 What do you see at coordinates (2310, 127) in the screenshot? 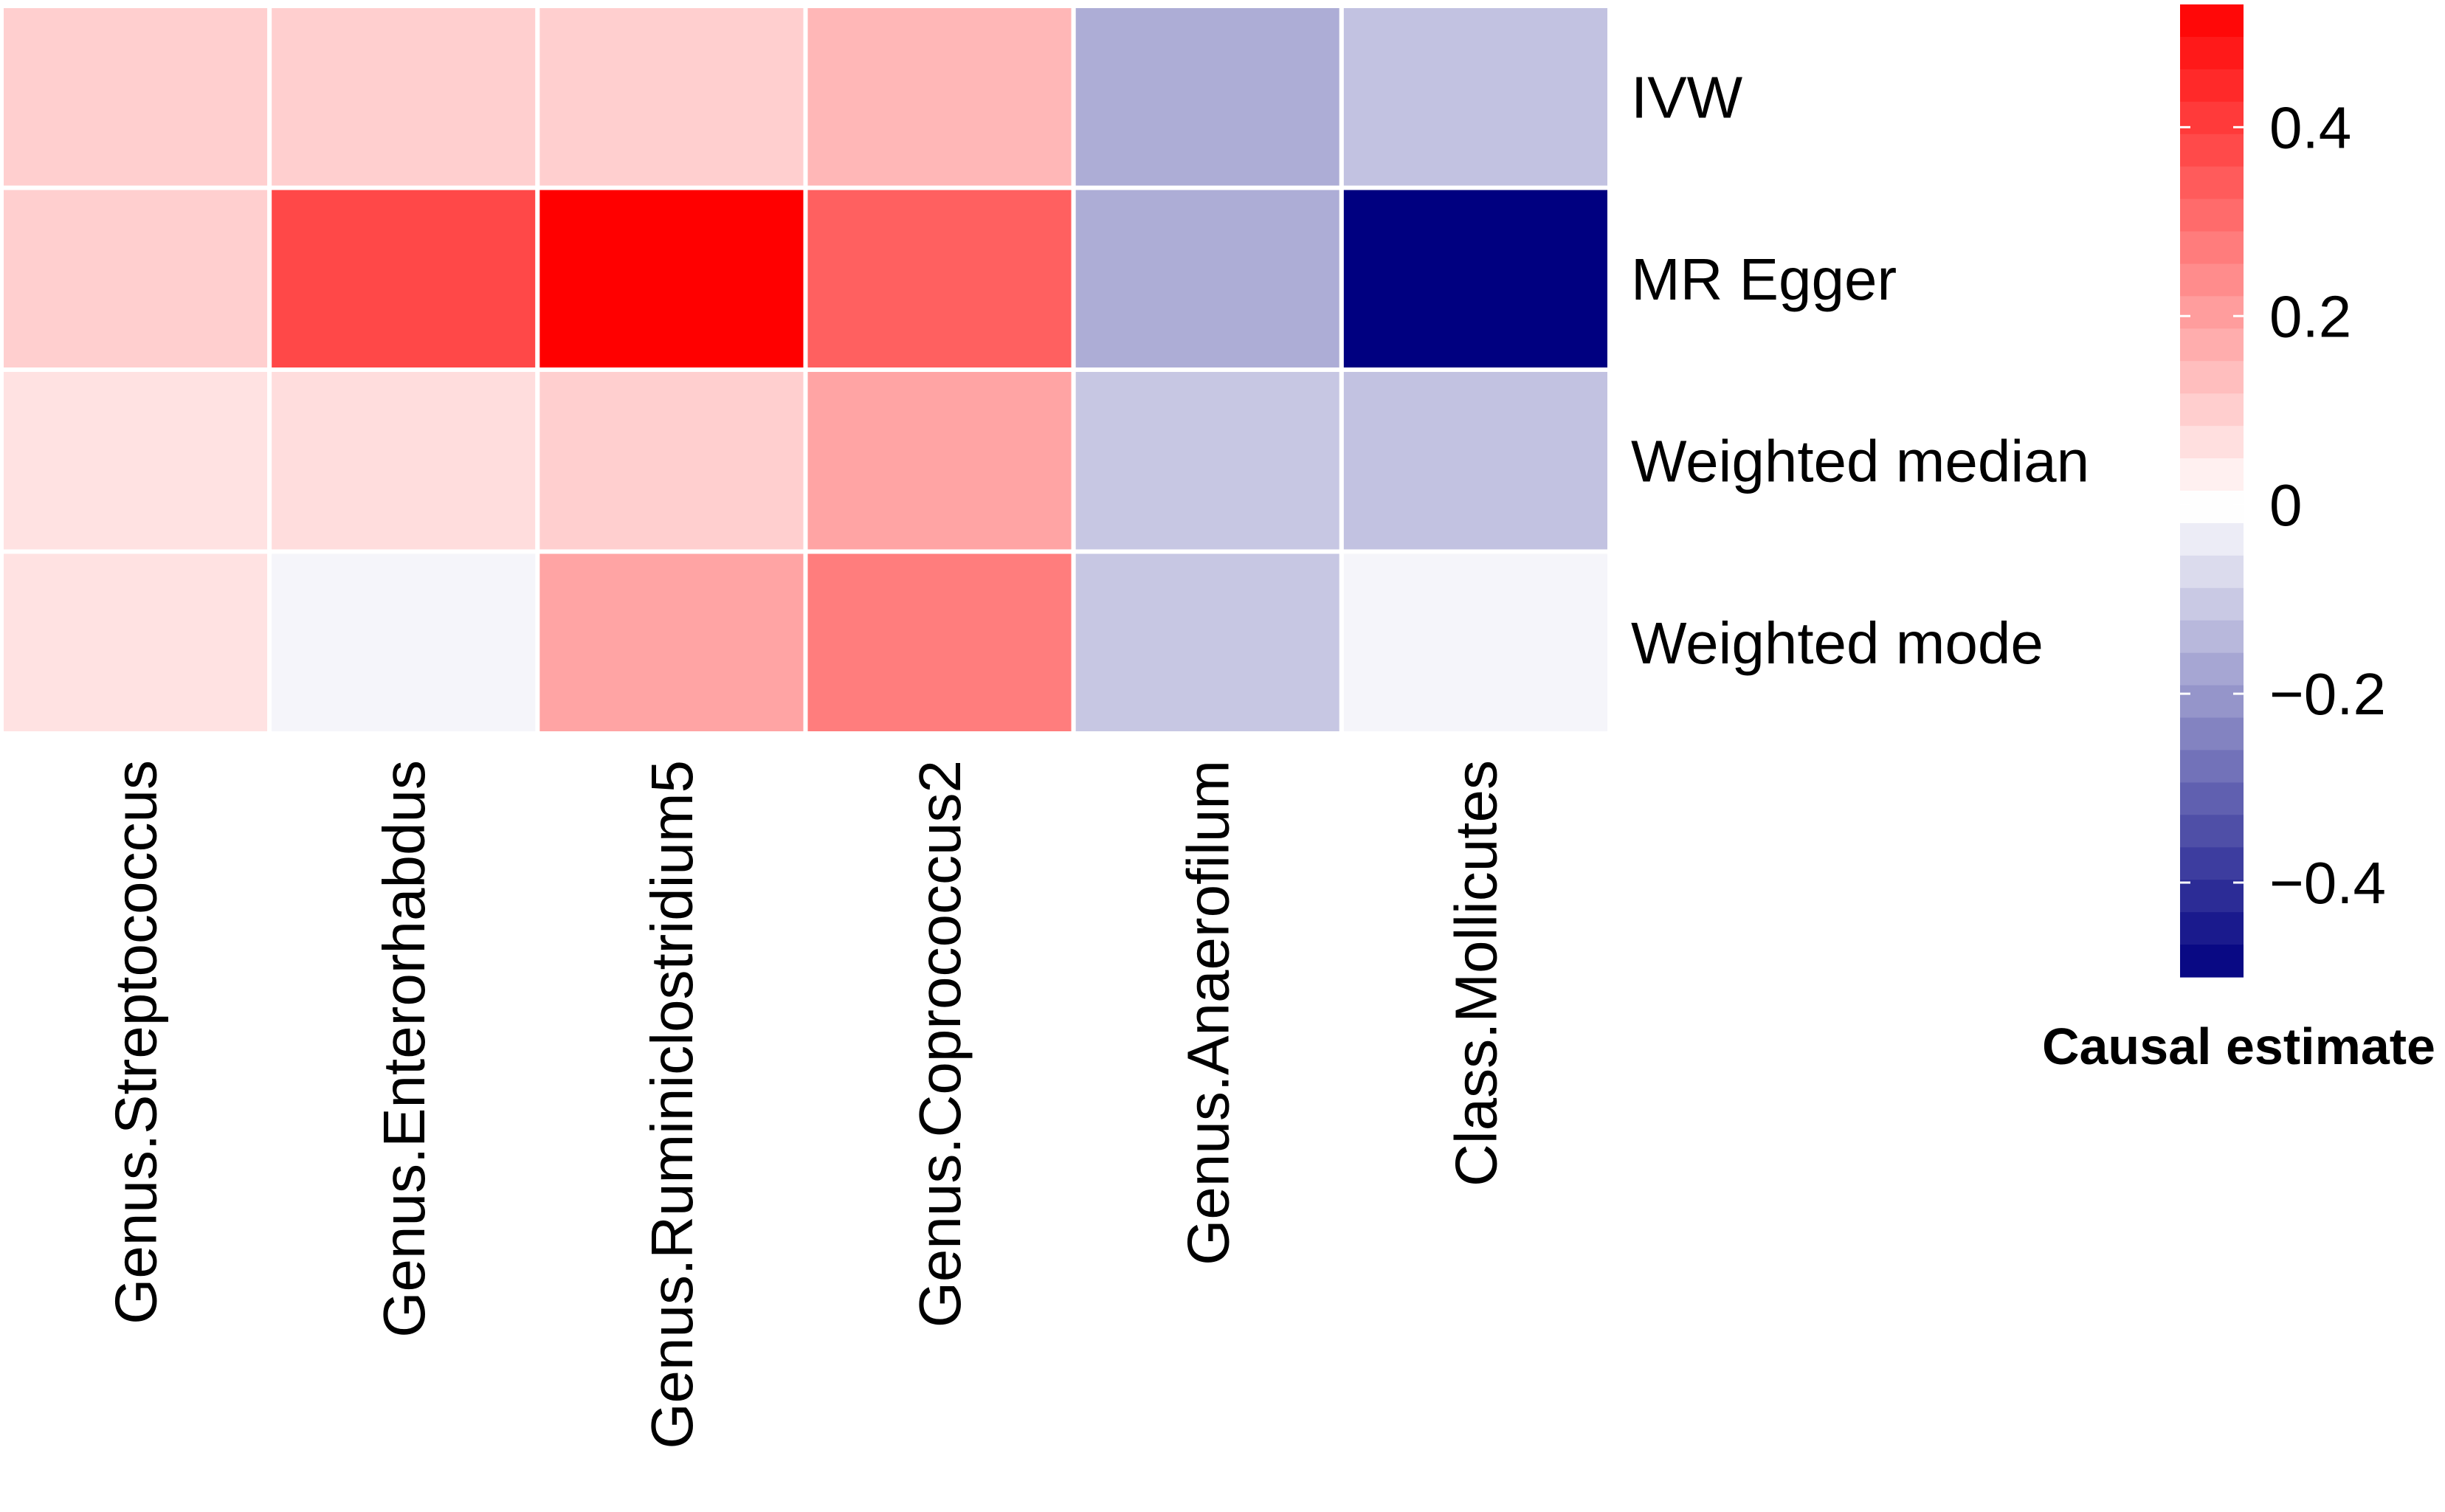
I see `colorbar-tick-label: 0.4` at bounding box center [2310, 127].